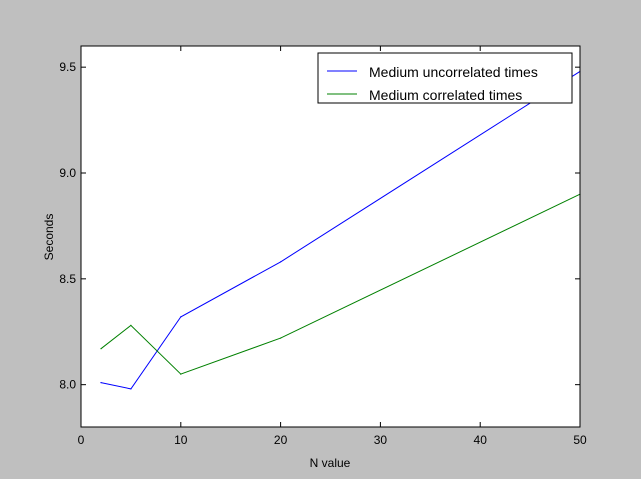 The image size is (641, 479). I want to click on x-tick-label: 20, so click(281, 440).